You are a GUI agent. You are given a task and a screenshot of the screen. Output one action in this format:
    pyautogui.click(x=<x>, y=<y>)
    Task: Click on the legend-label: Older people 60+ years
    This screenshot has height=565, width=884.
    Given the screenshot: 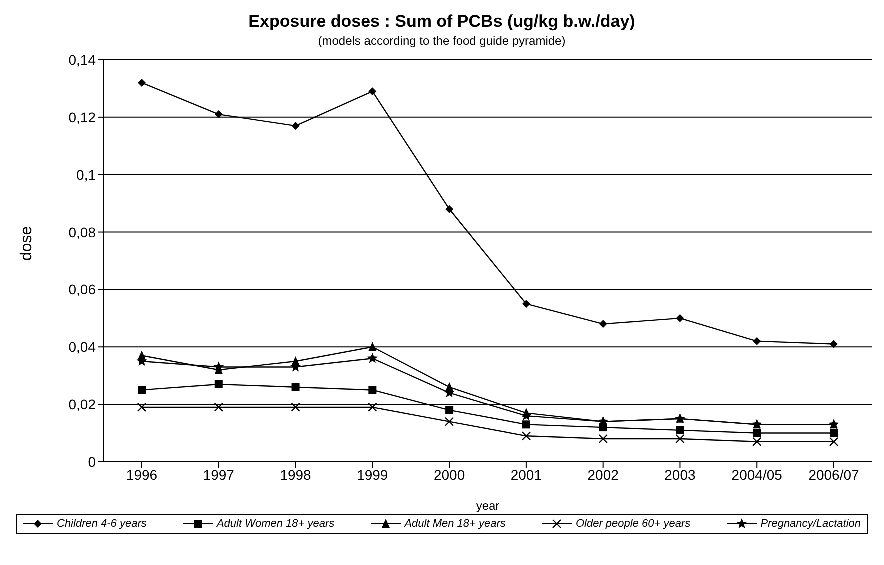 What is the action you would take?
    pyautogui.click(x=633, y=524)
    